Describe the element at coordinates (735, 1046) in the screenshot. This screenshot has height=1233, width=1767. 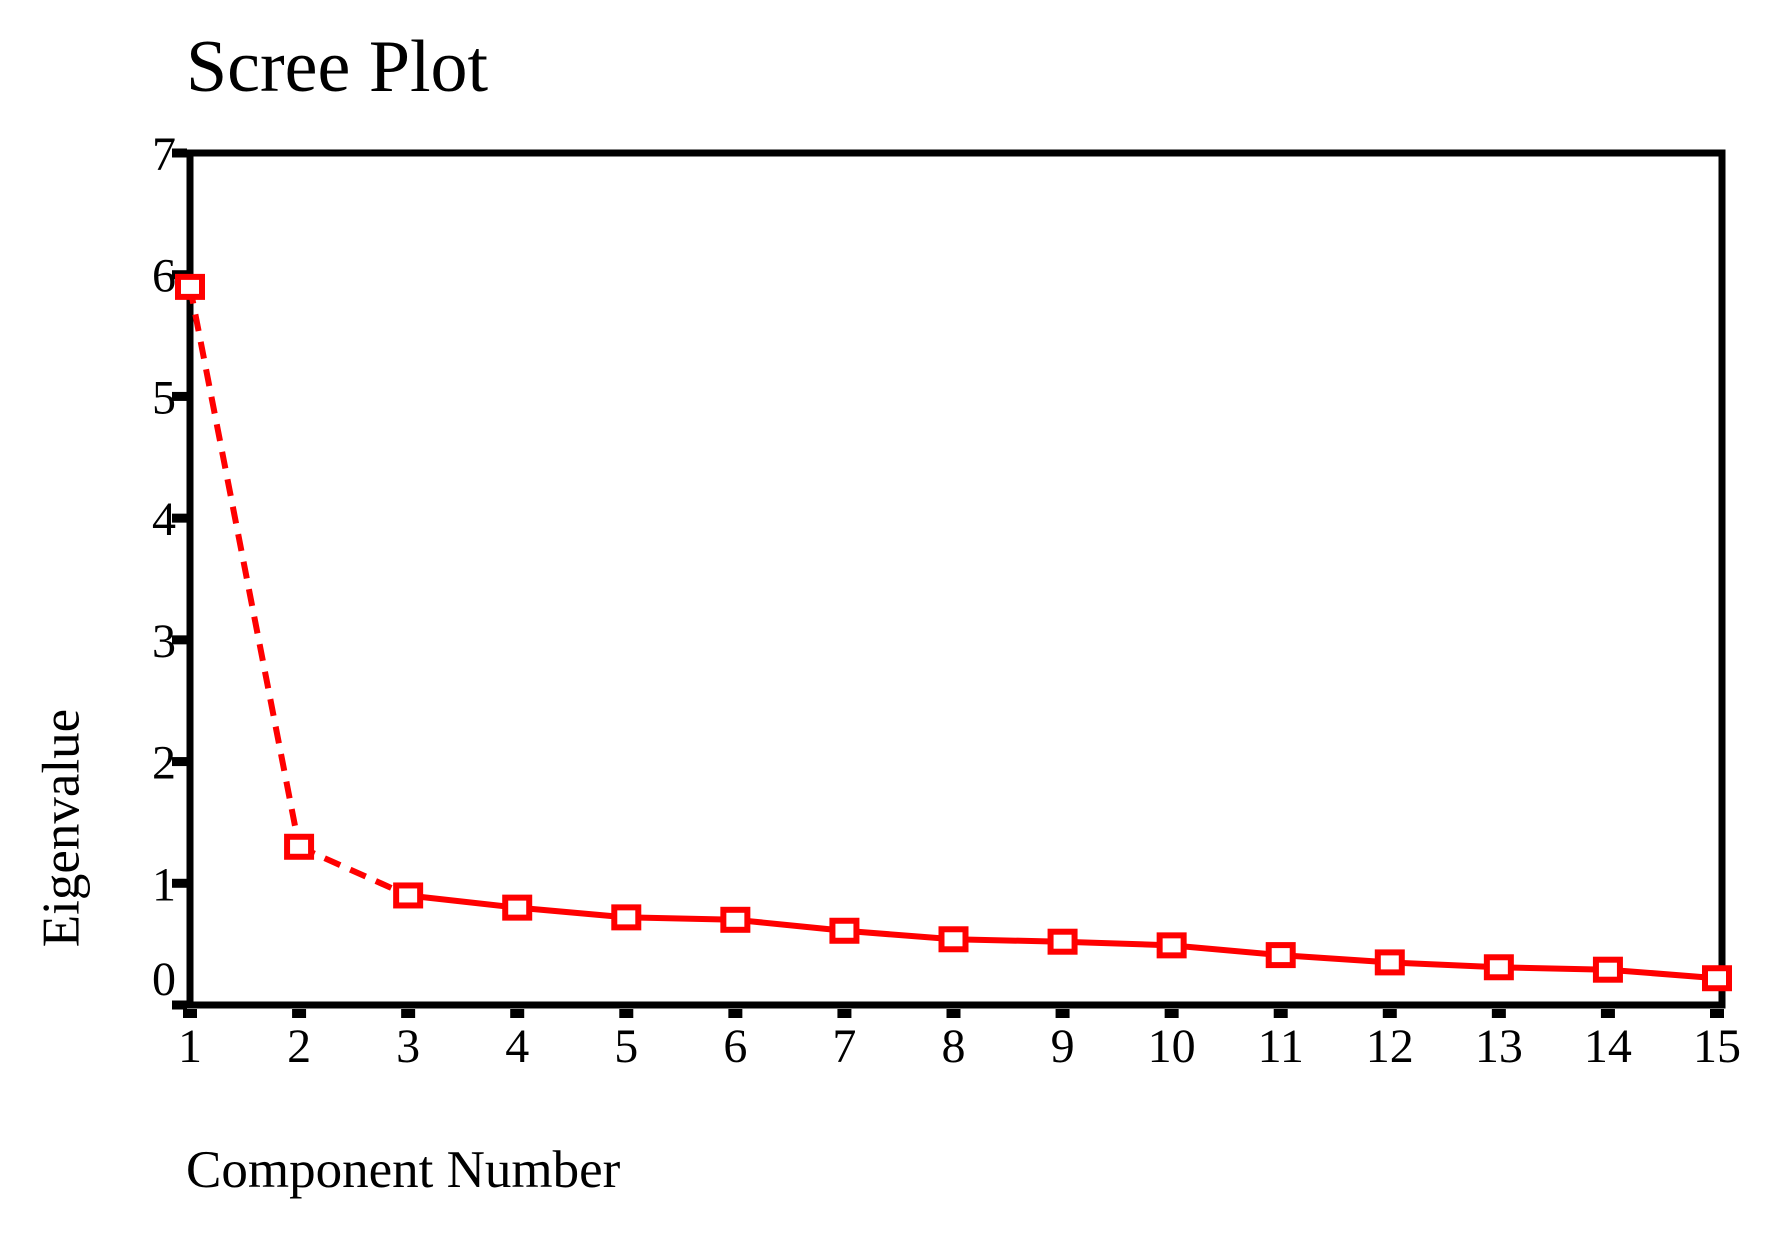
I see `x-tick-label: 6` at that location.